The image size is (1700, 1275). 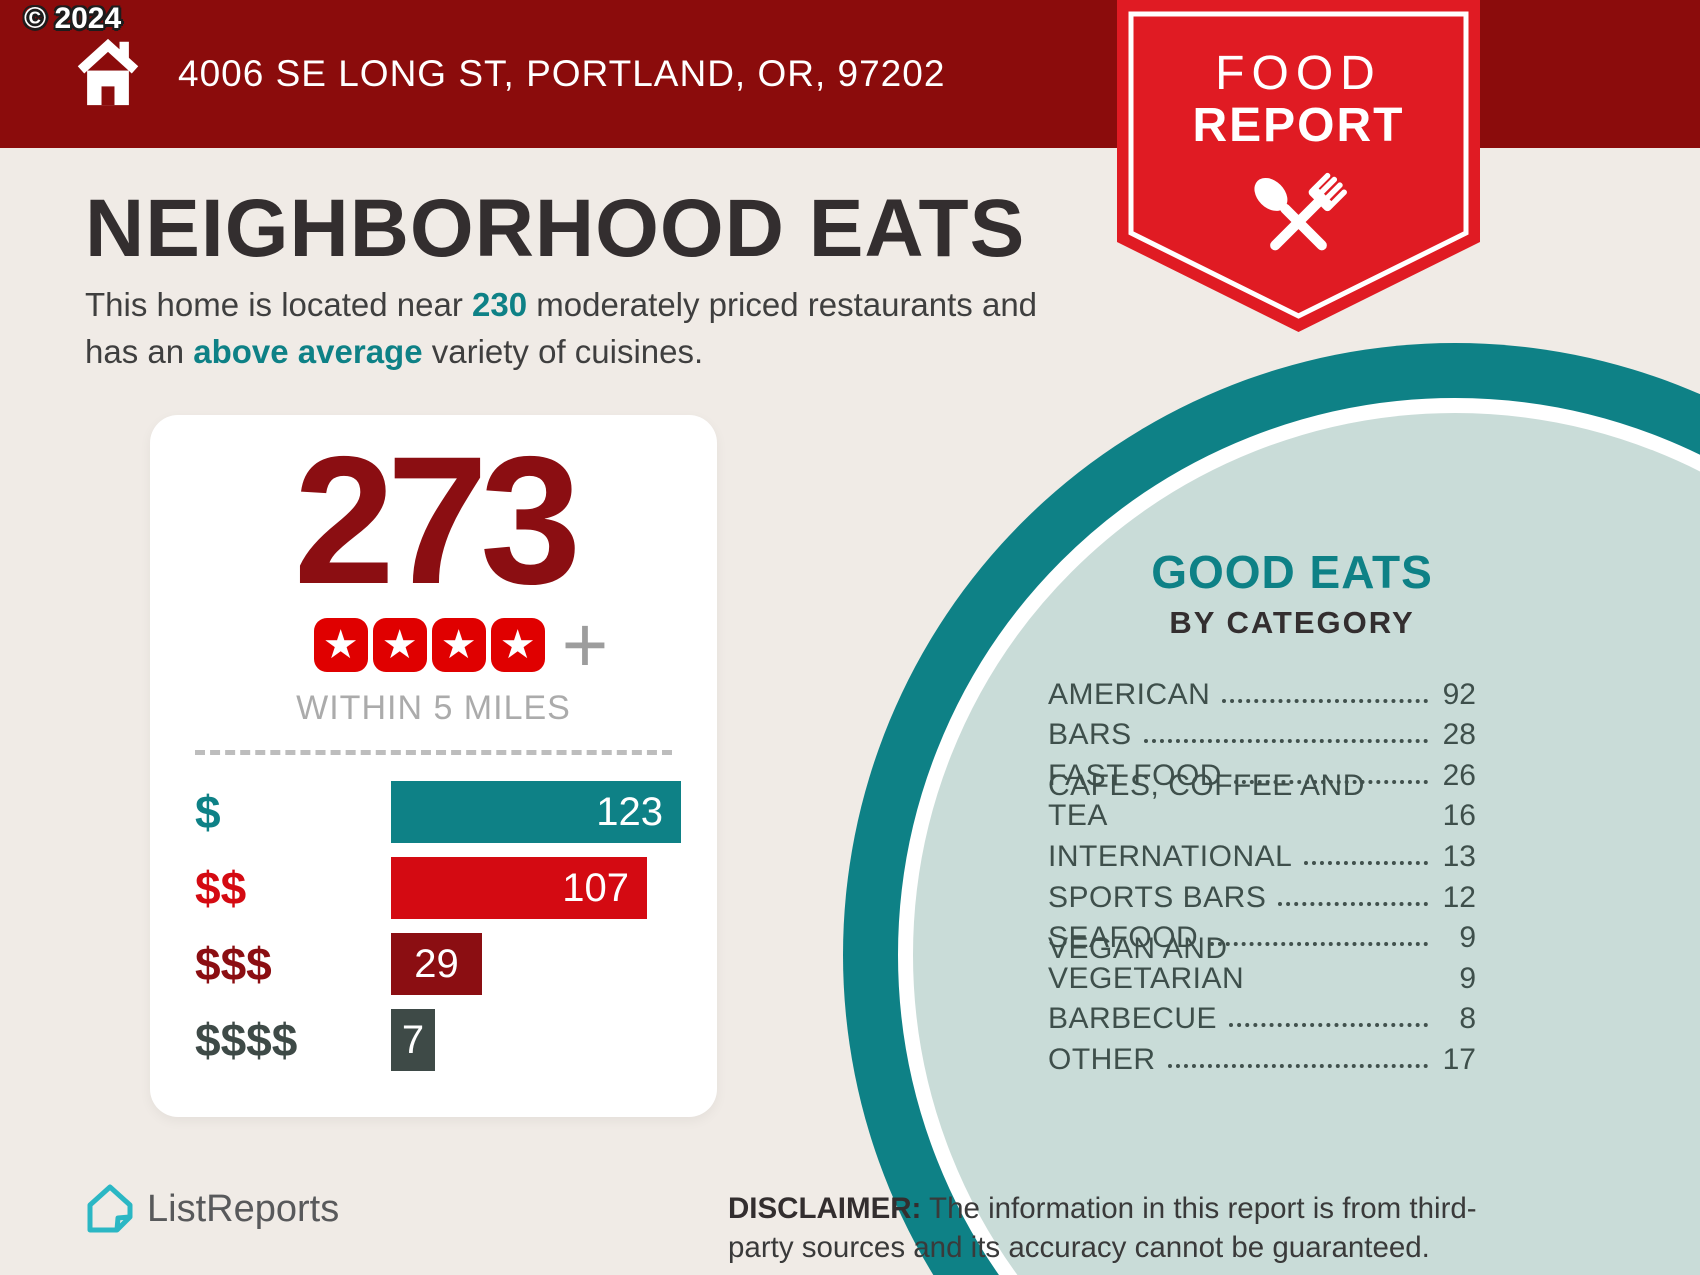 What do you see at coordinates (221, 888) in the screenshot?
I see `price-bar-label: $$` at bounding box center [221, 888].